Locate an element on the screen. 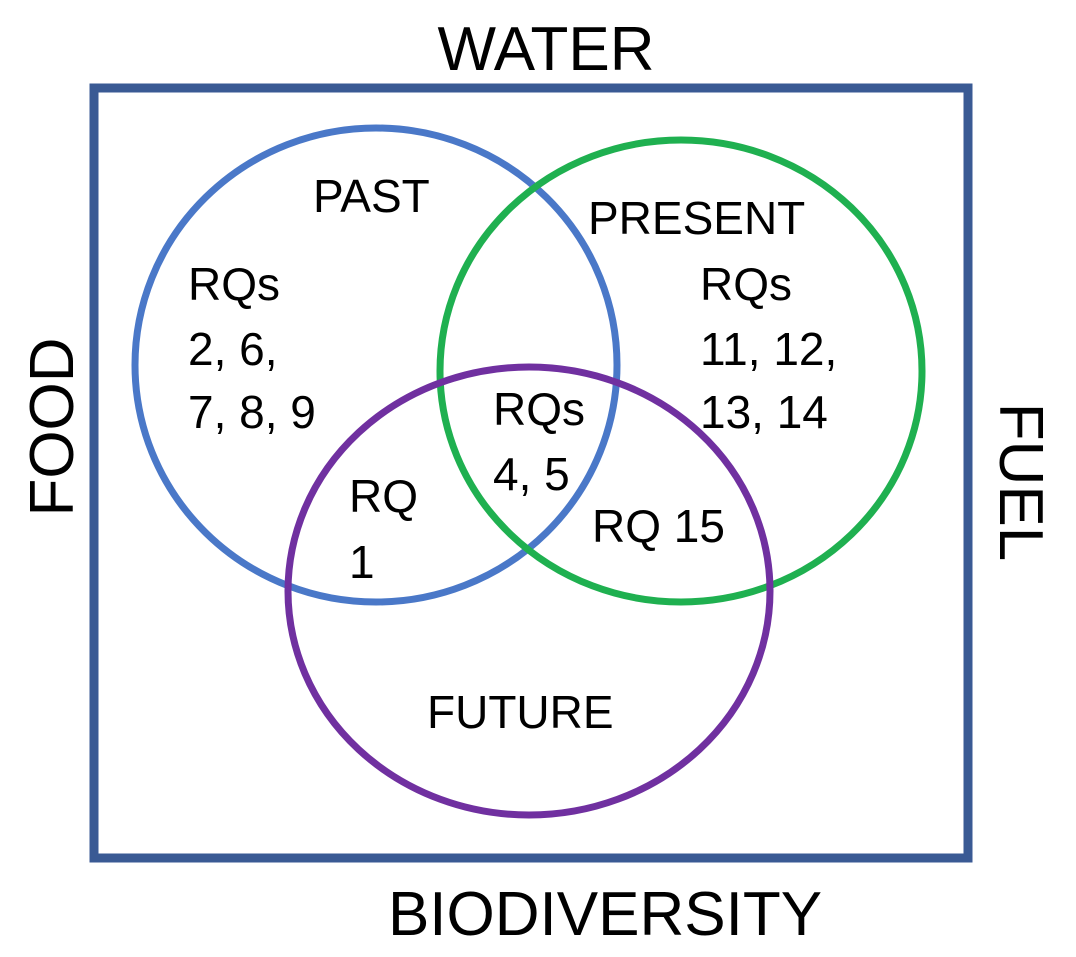  region-text: 11, 12, is located at coordinates (768, 349).